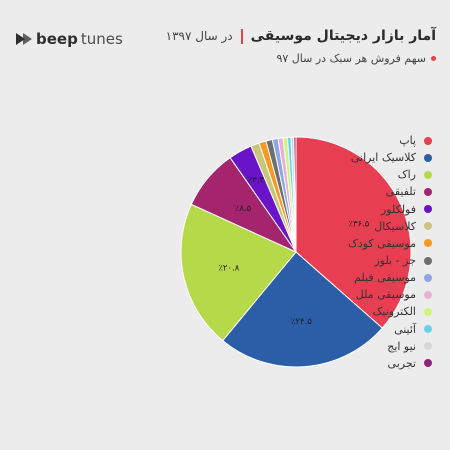 Image resolution: width=450 pixels, height=450 pixels. Describe the element at coordinates (395, 261) in the screenshot. I see `legend-label: جز - بلوز` at that location.